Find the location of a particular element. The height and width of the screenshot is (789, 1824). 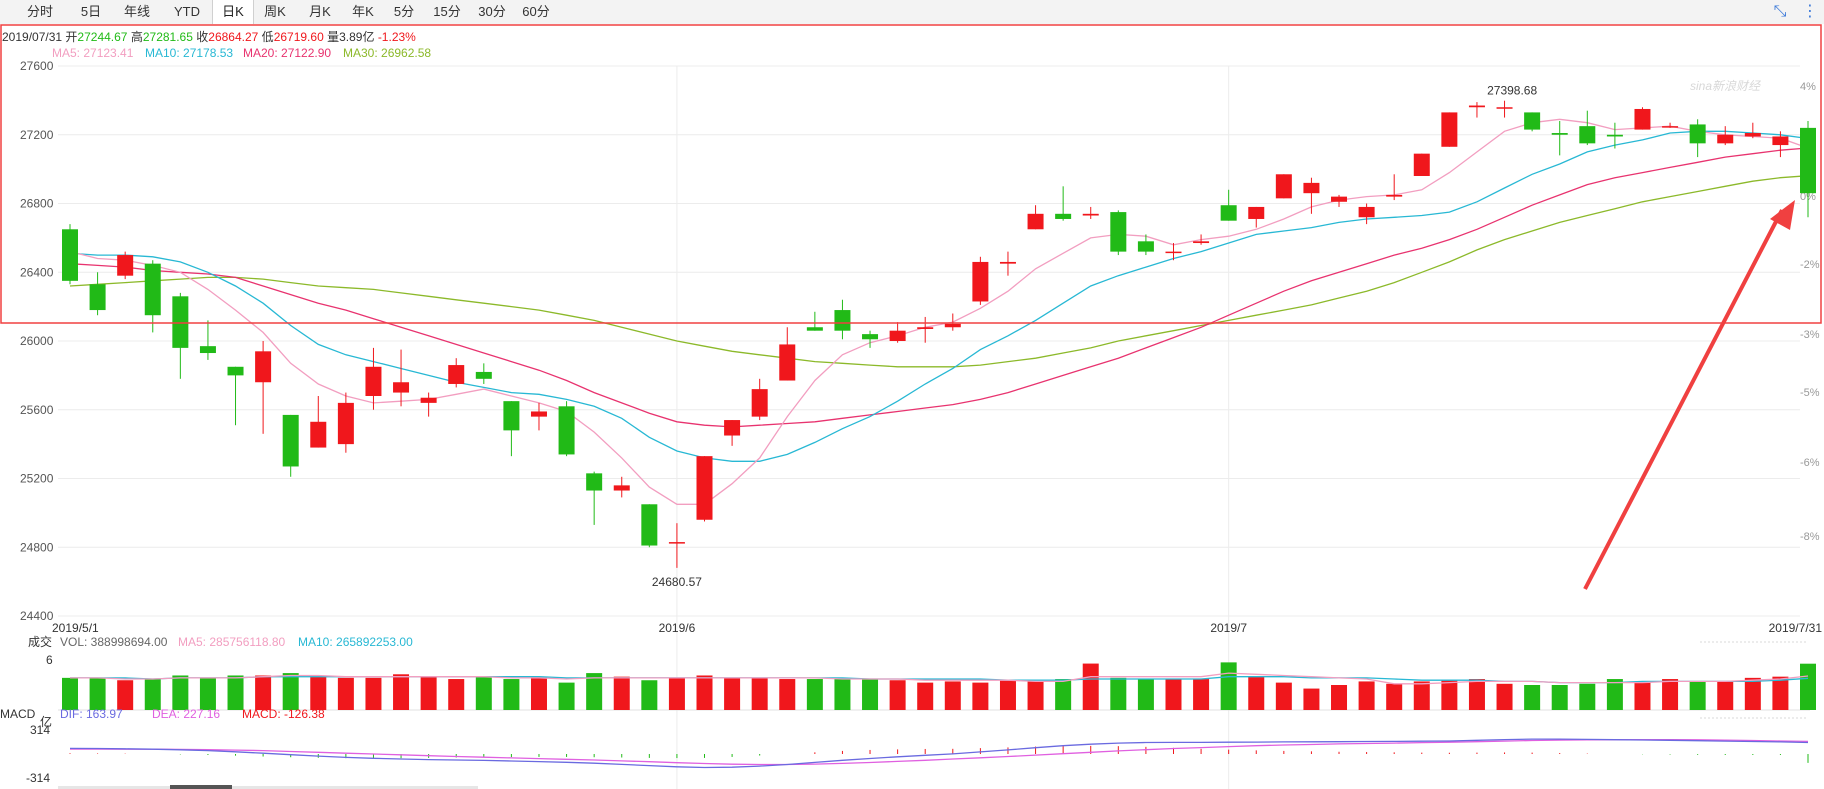

macd-top-tick: 314 is located at coordinates (40, 730).